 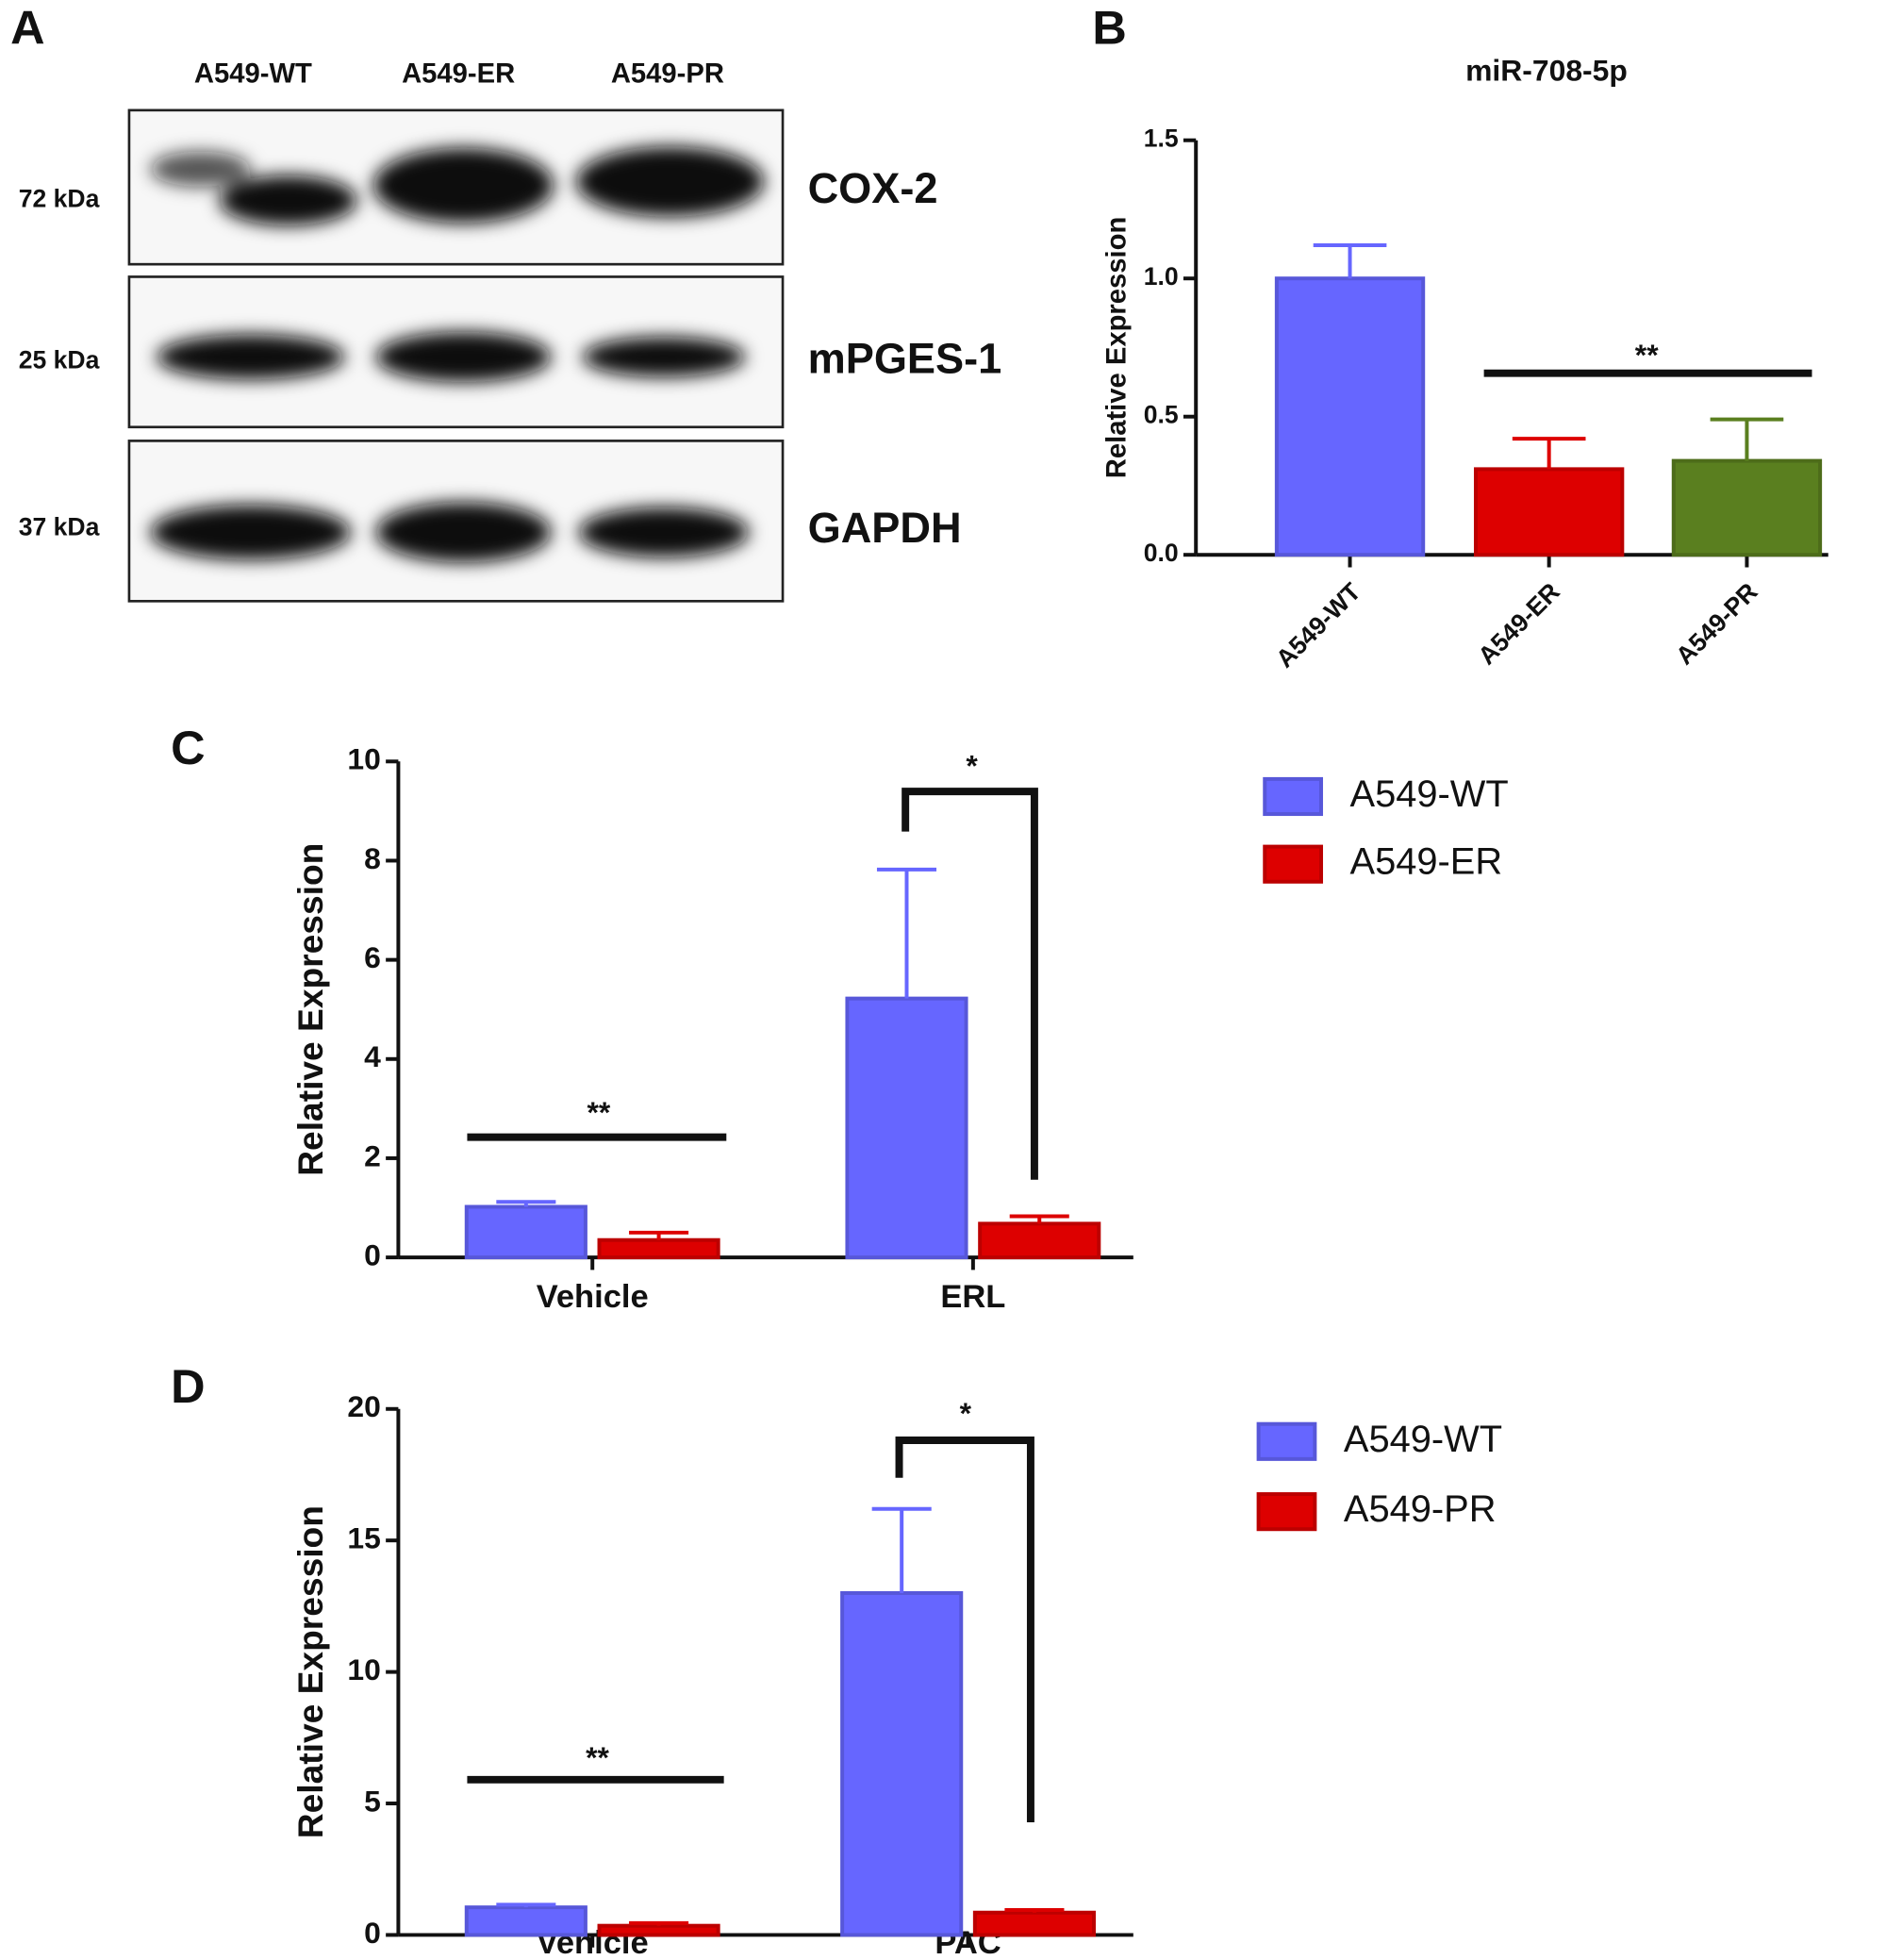 What do you see at coordinates (1161, 553) in the screenshot?
I see `y-tick-label: 0.0` at bounding box center [1161, 553].